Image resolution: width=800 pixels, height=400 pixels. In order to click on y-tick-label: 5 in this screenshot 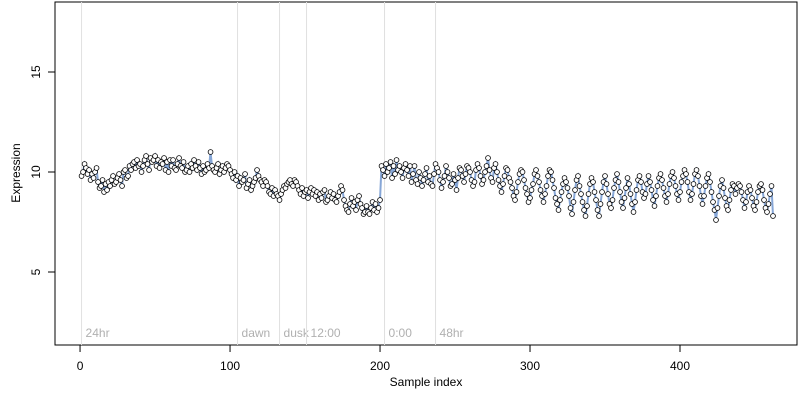, I will do `click(36, 271)`.